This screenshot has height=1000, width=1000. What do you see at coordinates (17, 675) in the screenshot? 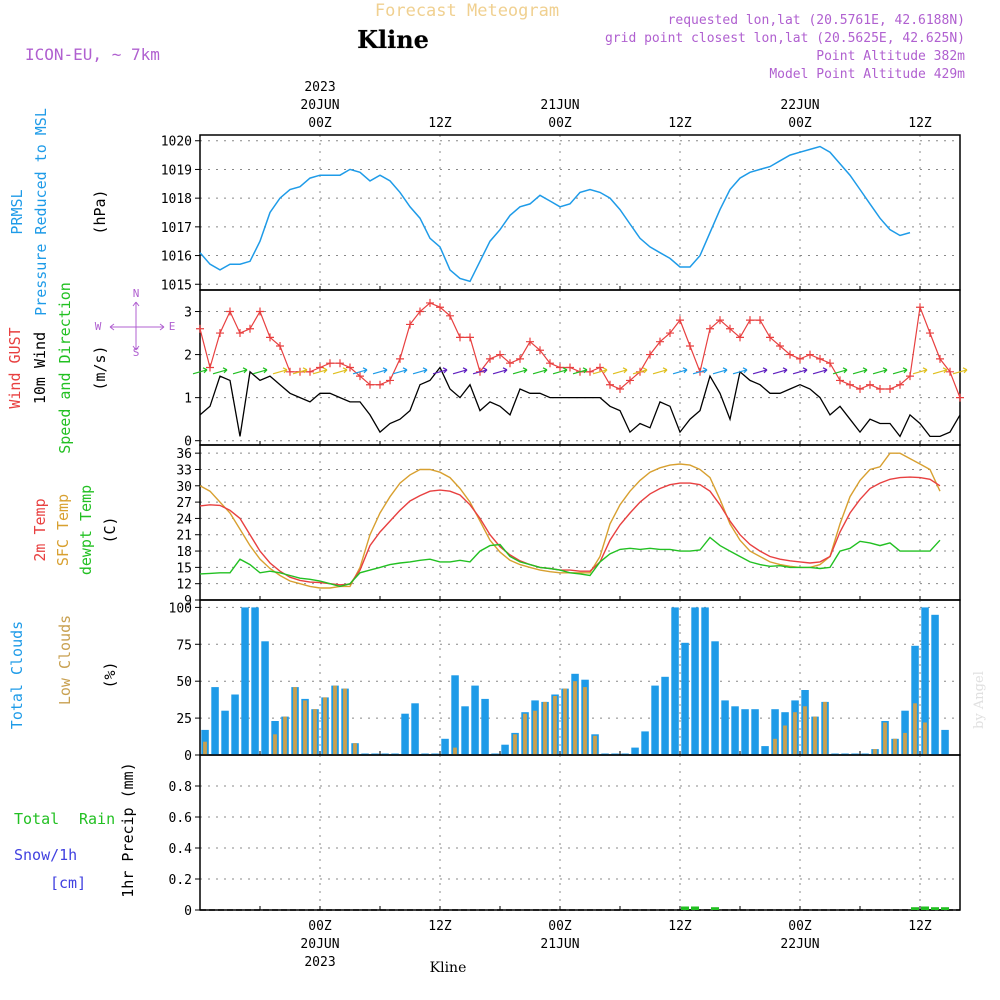
I see `total-clouds-label: Total Clouds` at bounding box center [17, 675].